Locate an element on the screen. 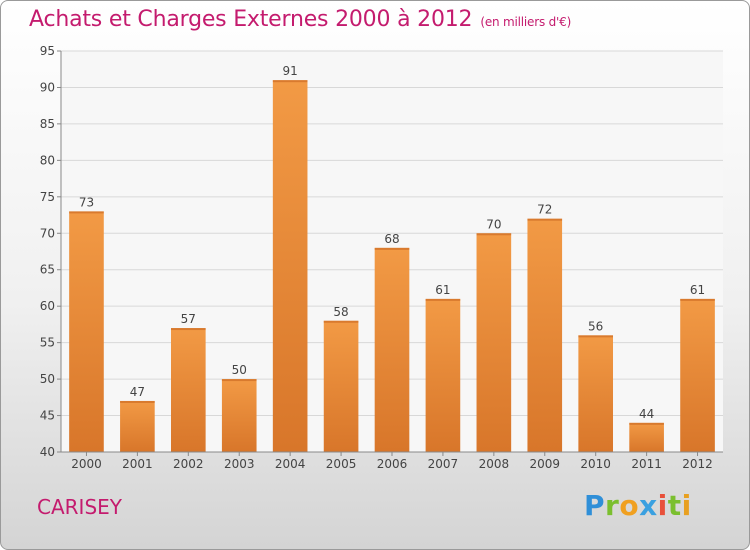 The width and height of the screenshot is (750, 550). x-tick-label: 2010 is located at coordinates (595, 464).